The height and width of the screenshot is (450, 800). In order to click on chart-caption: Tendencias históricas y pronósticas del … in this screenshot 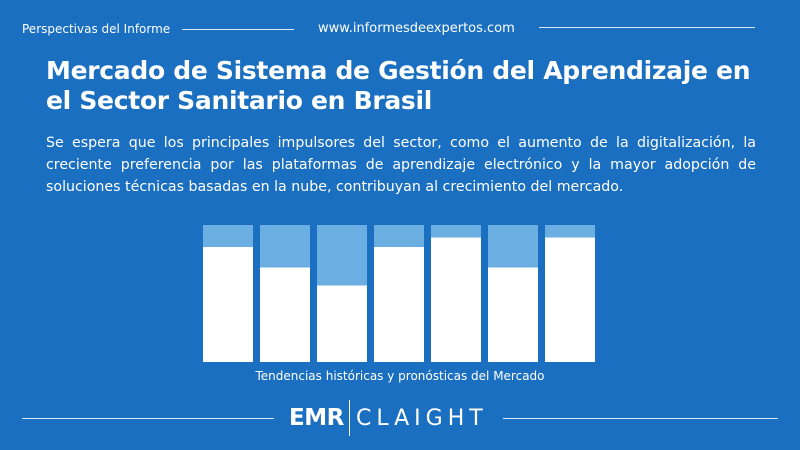, I will do `click(400, 376)`.